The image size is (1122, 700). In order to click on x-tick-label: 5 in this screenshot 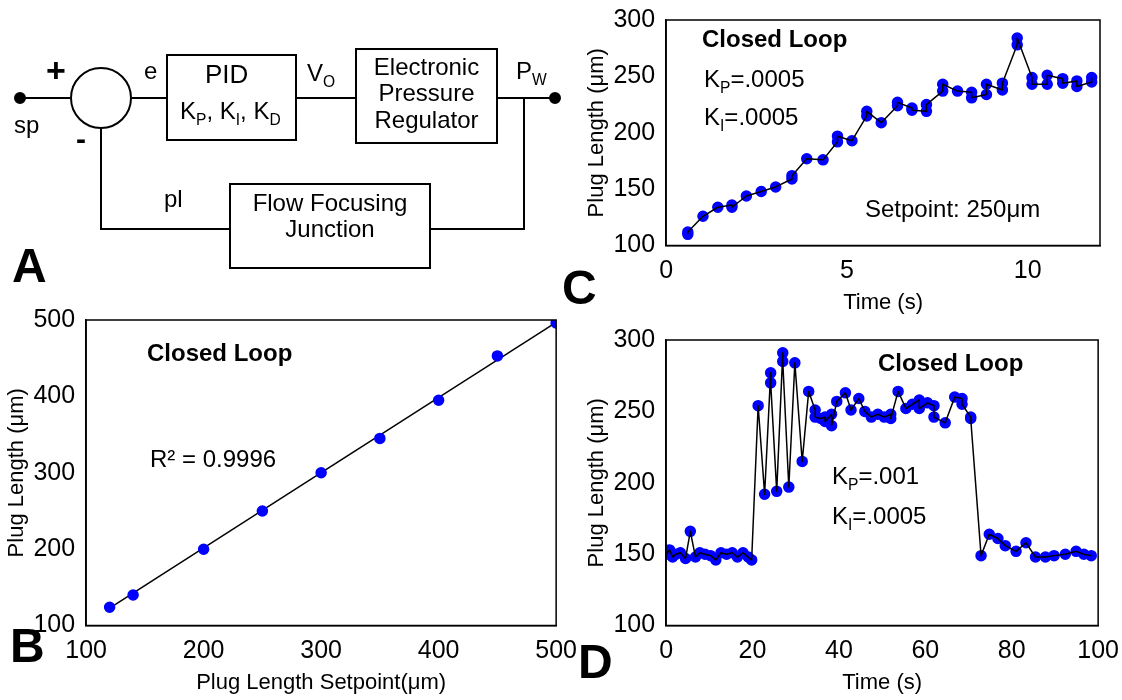, I will do `click(846, 269)`.